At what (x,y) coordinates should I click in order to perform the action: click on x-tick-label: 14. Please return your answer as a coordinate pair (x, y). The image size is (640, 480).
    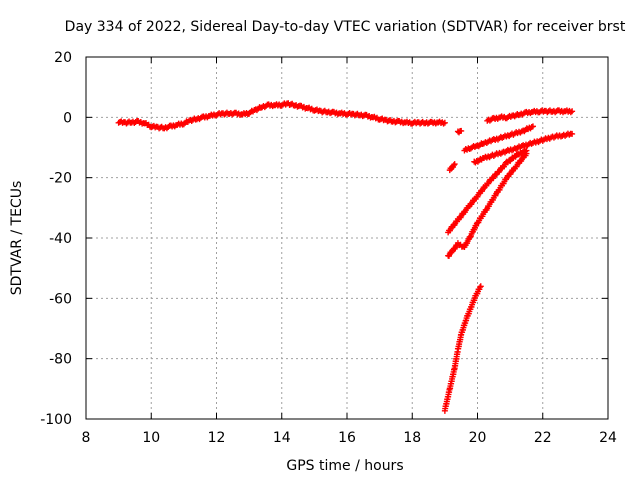
    Looking at the image, I should click on (282, 438).